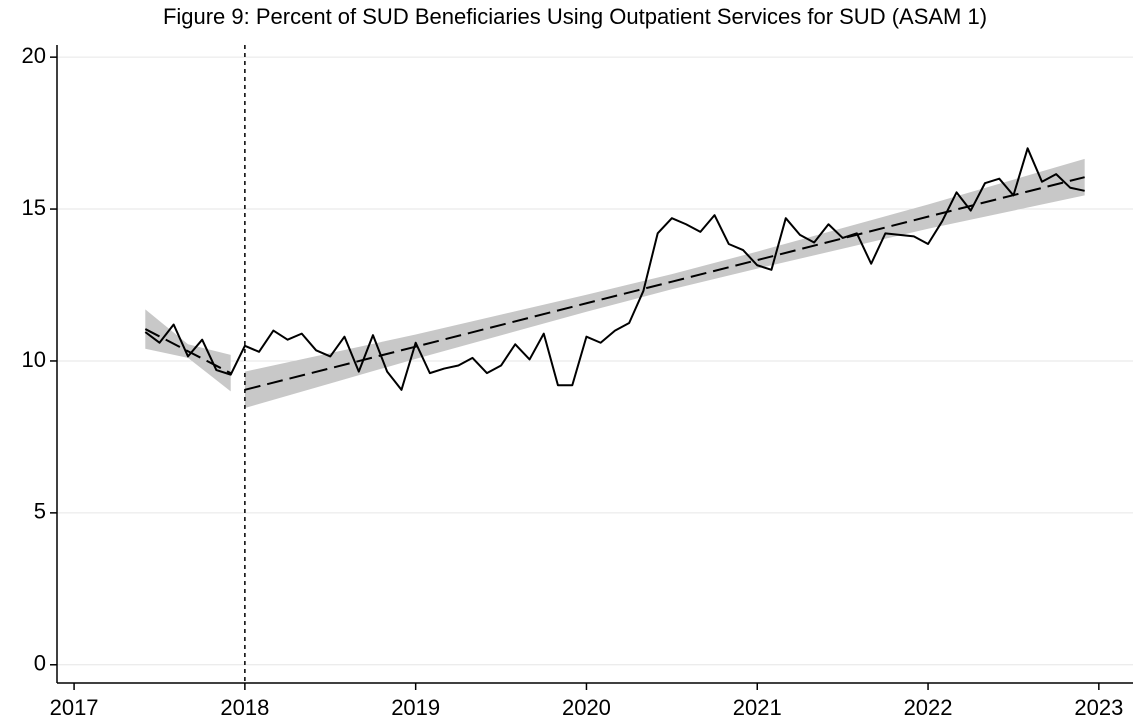 This screenshot has width=1133, height=723. I want to click on y-tick-label: 20, so click(34, 55).